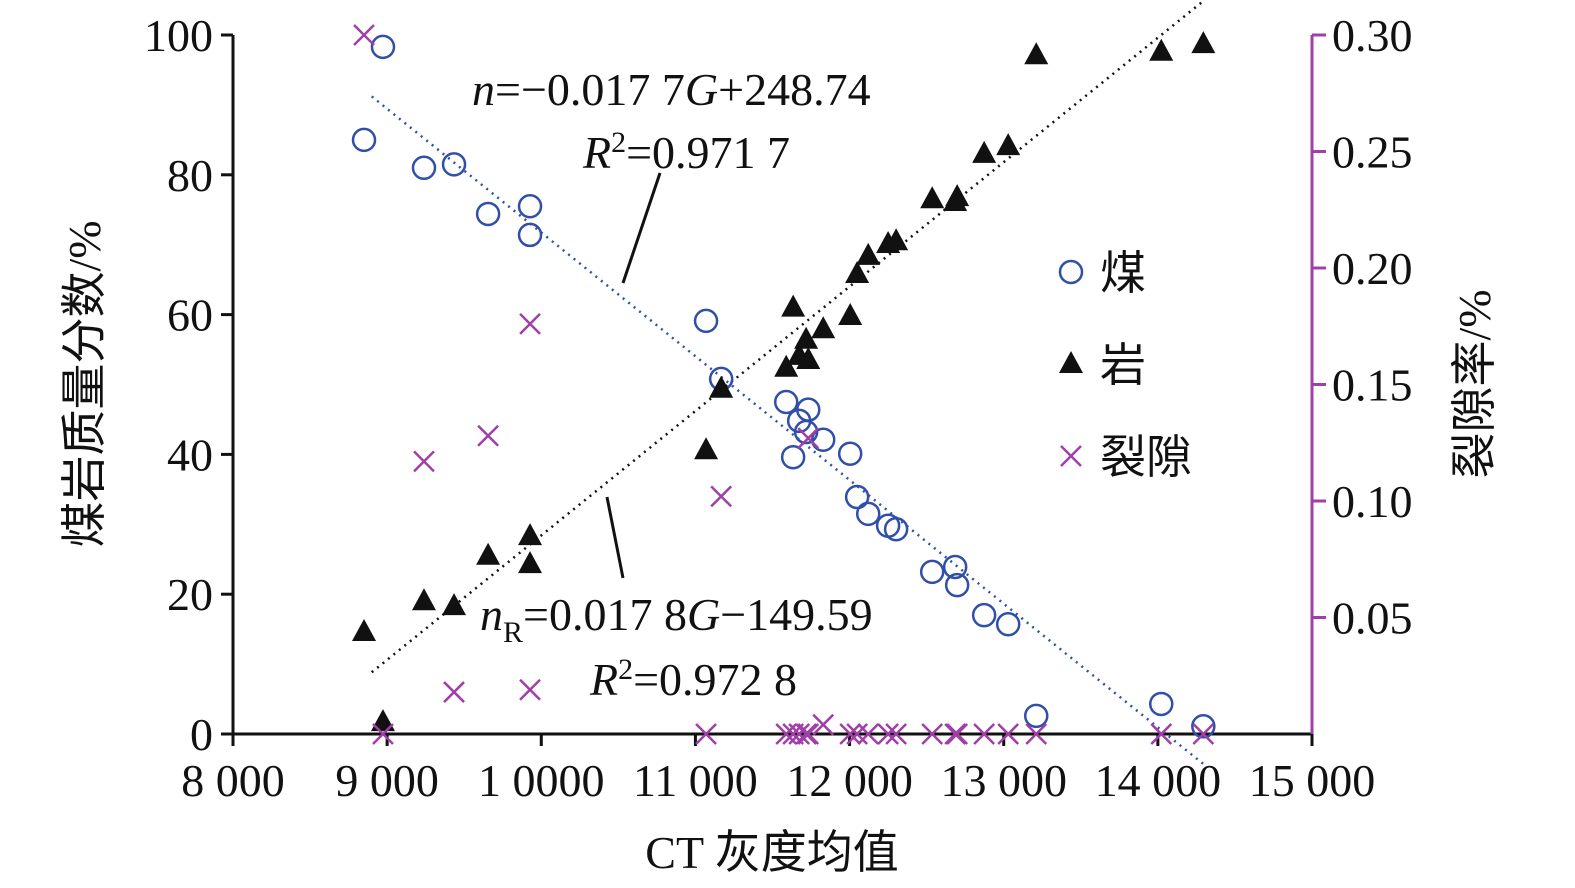 This screenshot has width=1575, height=888. Describe the element at coordinates (1158, 780) in the screenshot. I see `x-tick-label: 14 000` at that location.